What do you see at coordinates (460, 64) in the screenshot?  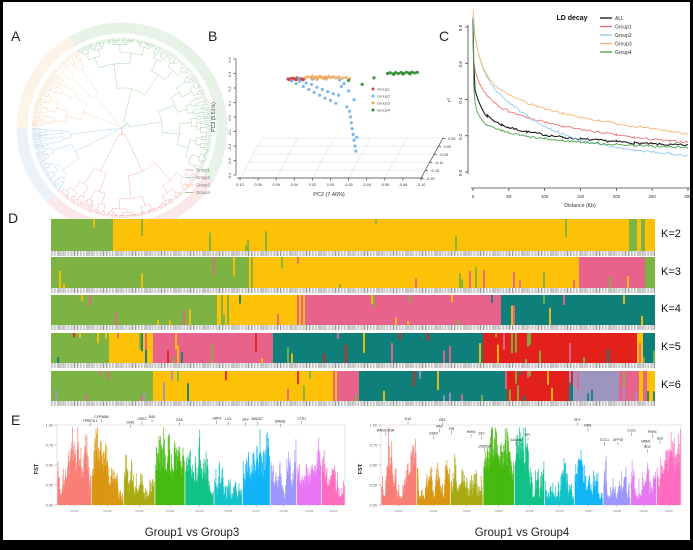 I see `svg-text: 0.6` at bounding box center [460, 64].